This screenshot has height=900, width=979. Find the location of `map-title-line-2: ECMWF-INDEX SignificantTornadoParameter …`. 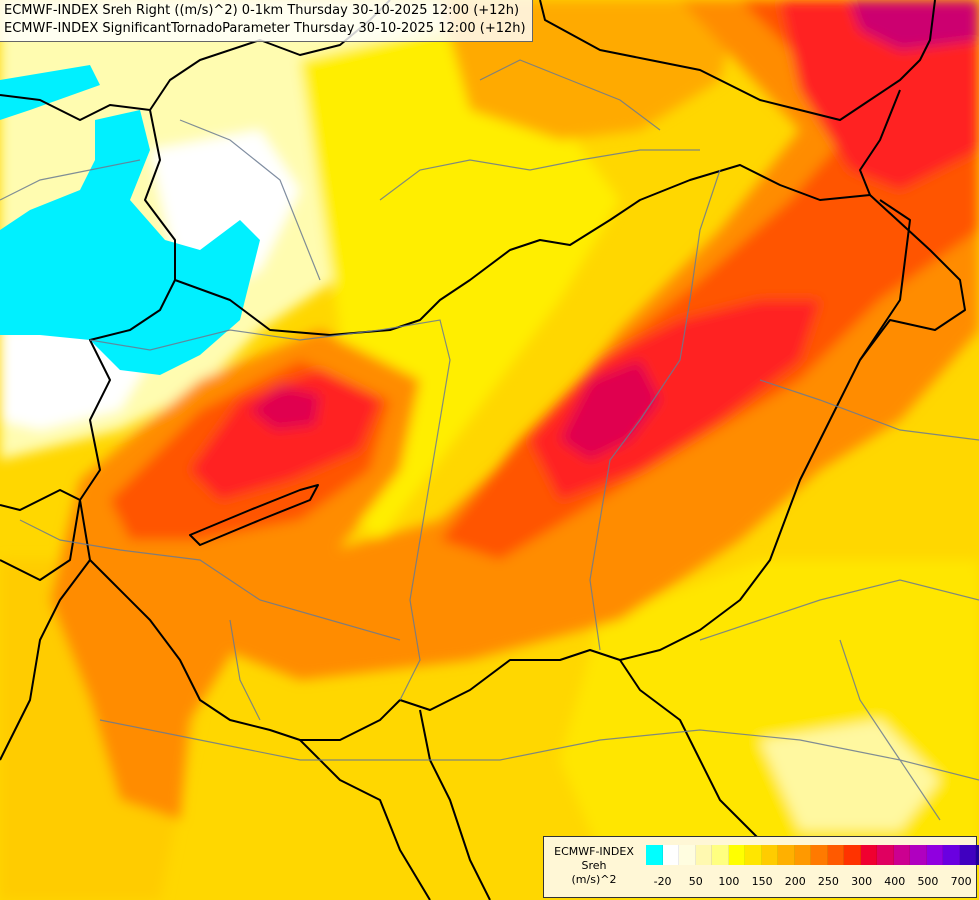

map-title-line-2: ECMWF-INDEX SignificantTornadoParameter … is located at coordinates (265, 28).